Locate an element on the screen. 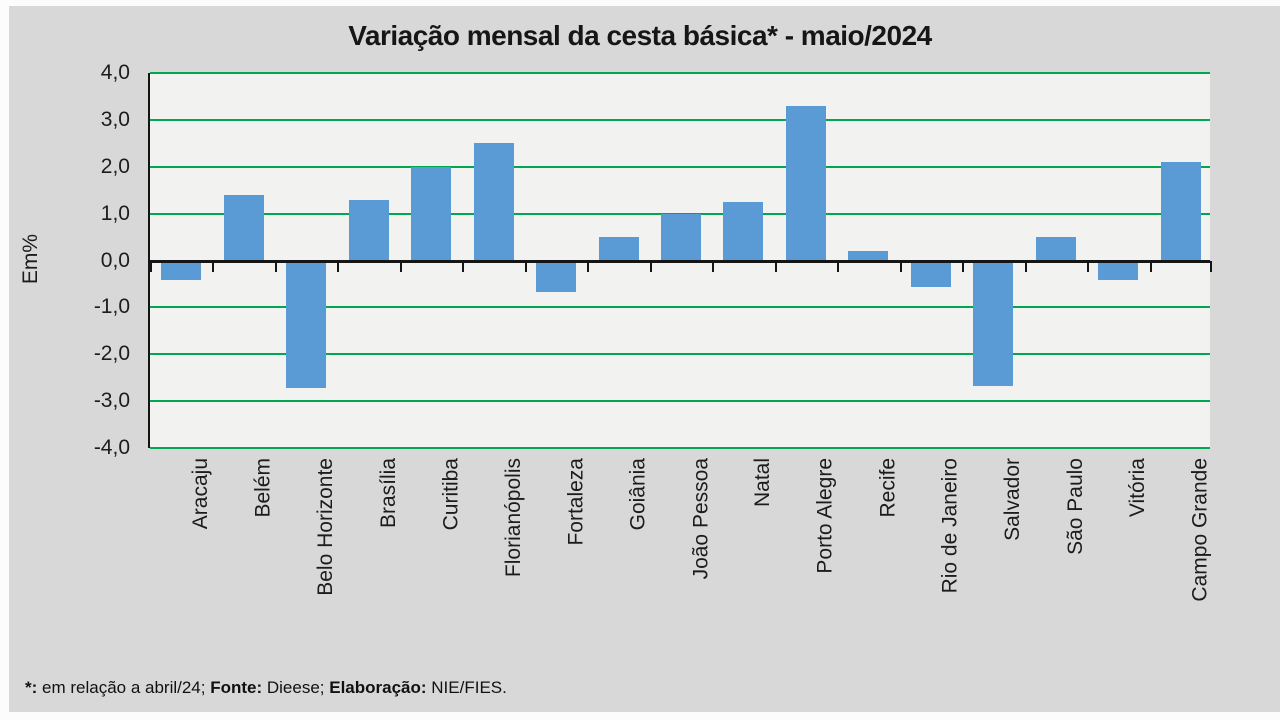 The width and height of the screenshot is (1280, 720). y-tick-label: -4,0 is located at coordinates (111, 447).